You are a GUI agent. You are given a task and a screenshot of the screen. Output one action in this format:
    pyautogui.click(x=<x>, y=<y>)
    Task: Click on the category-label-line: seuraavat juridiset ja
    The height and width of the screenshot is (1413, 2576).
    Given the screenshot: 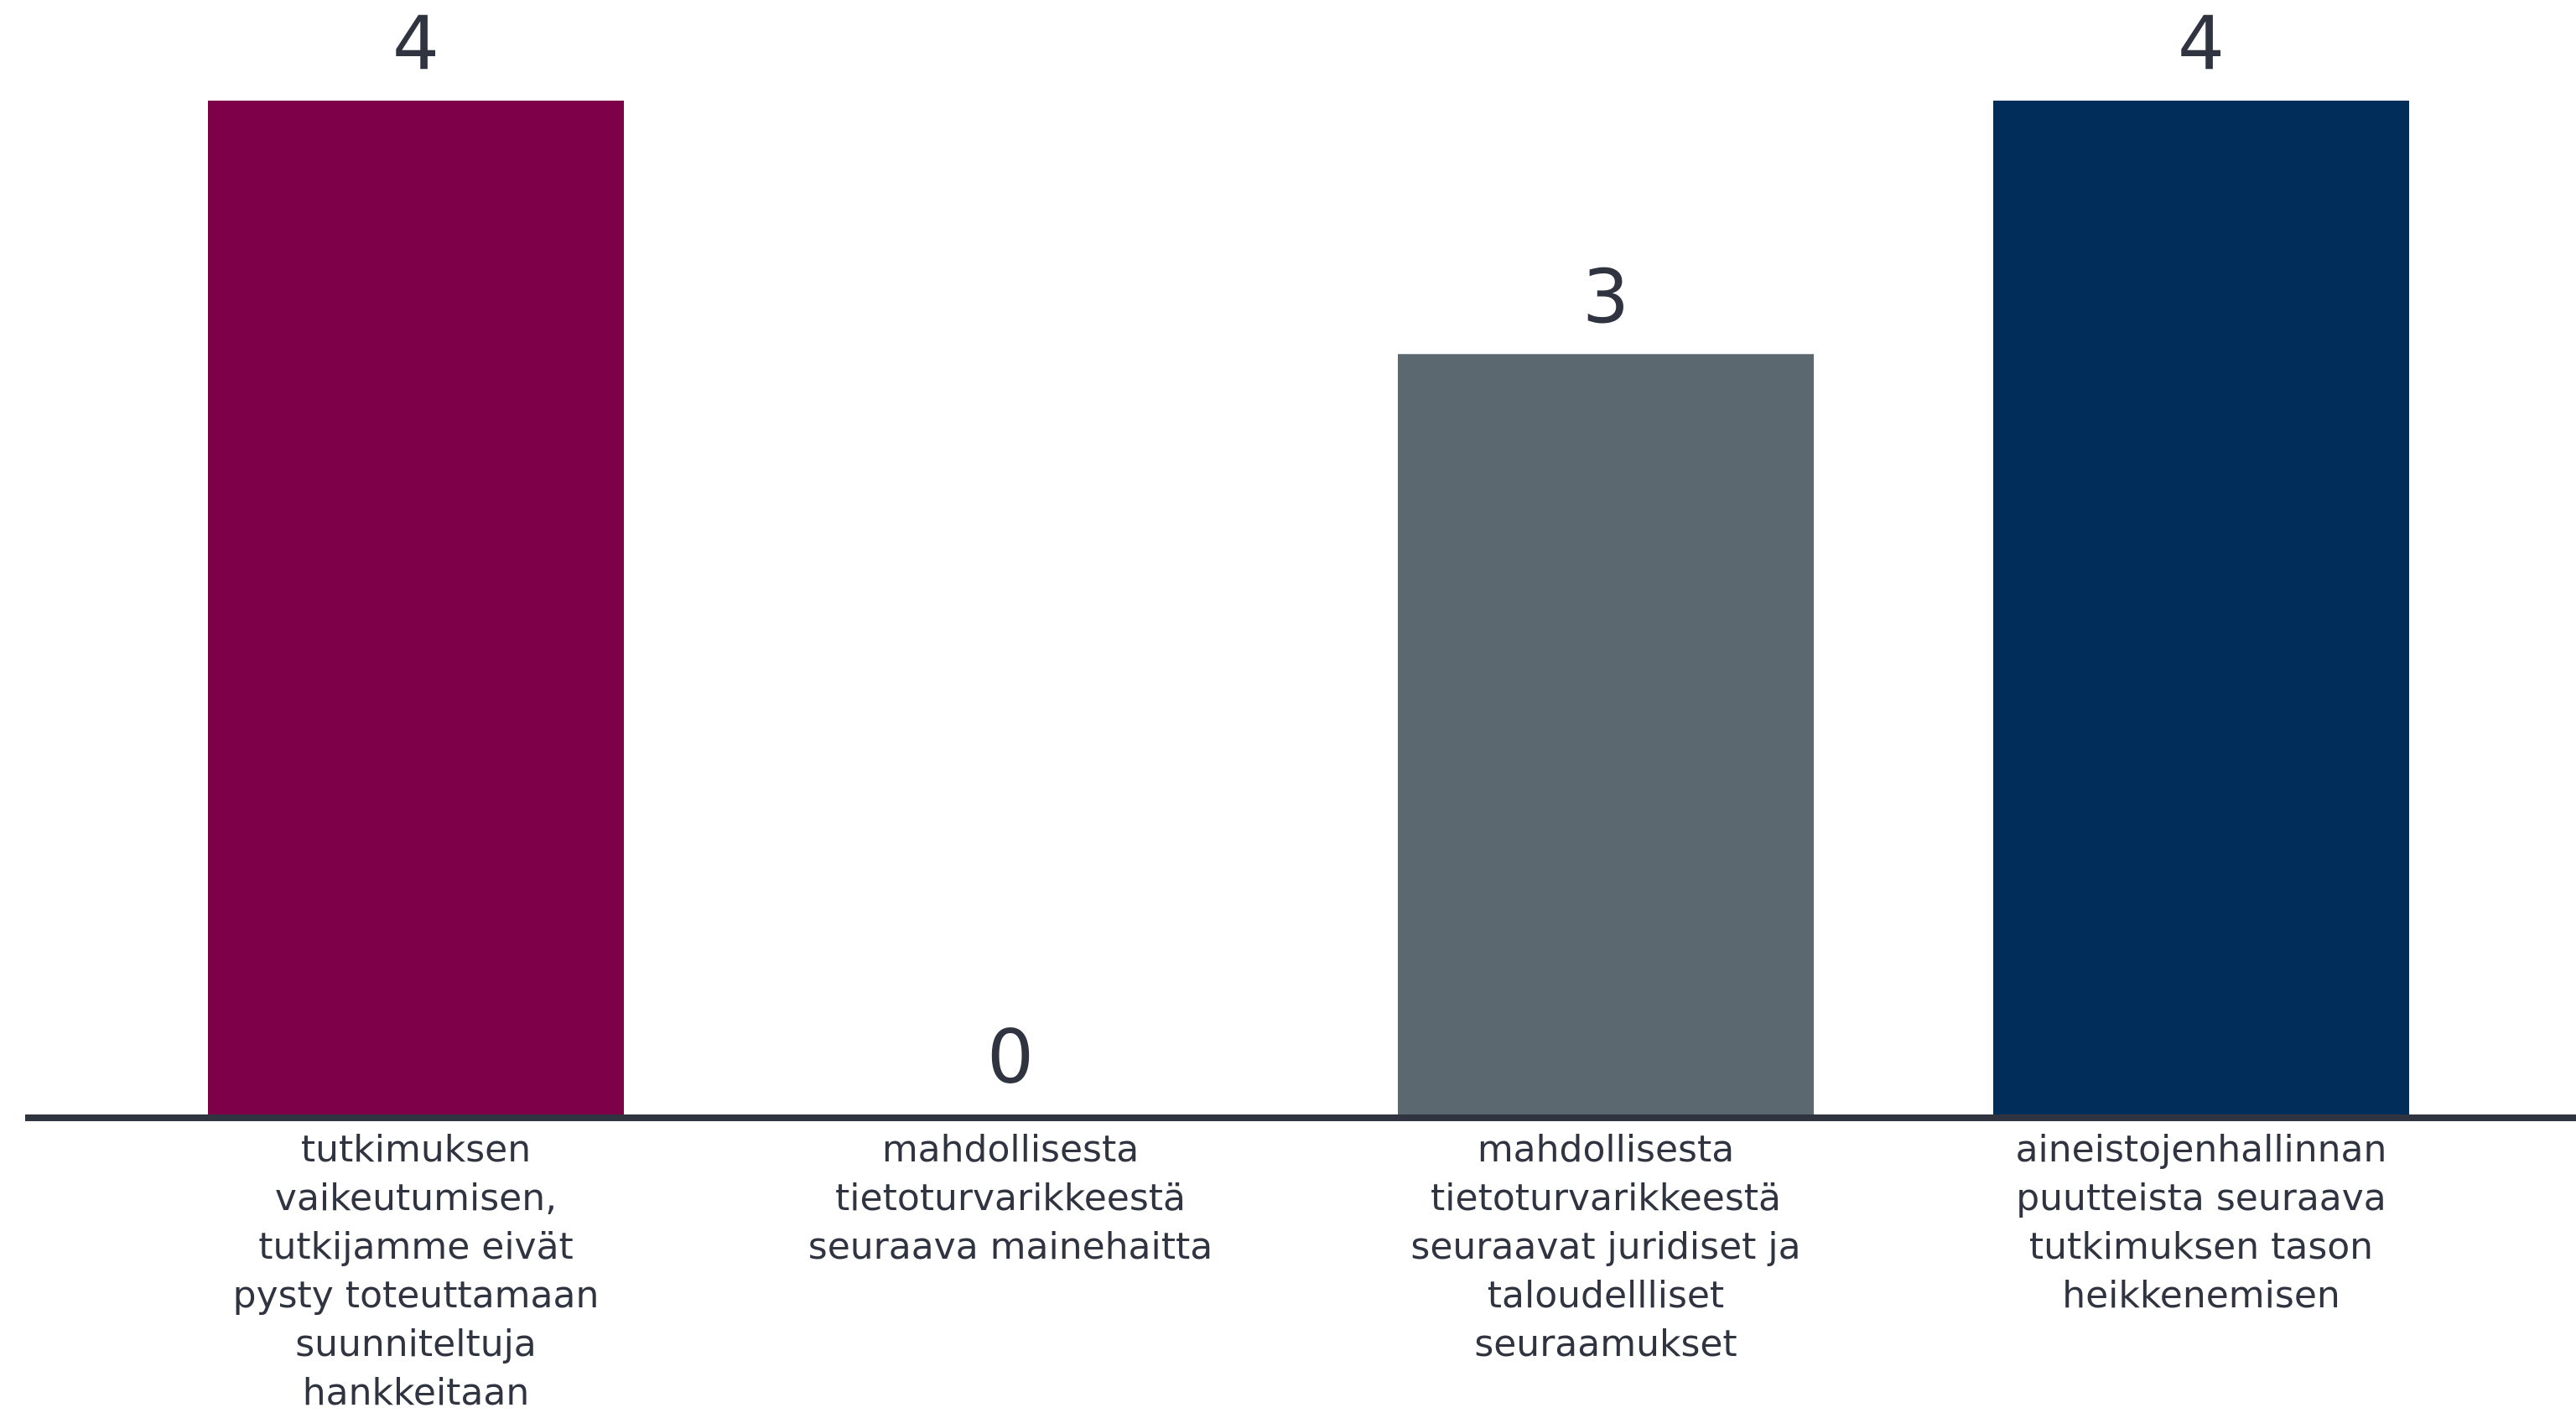 What is the action you would take?
    pyautogui.click(x=1605, y=1247)
    